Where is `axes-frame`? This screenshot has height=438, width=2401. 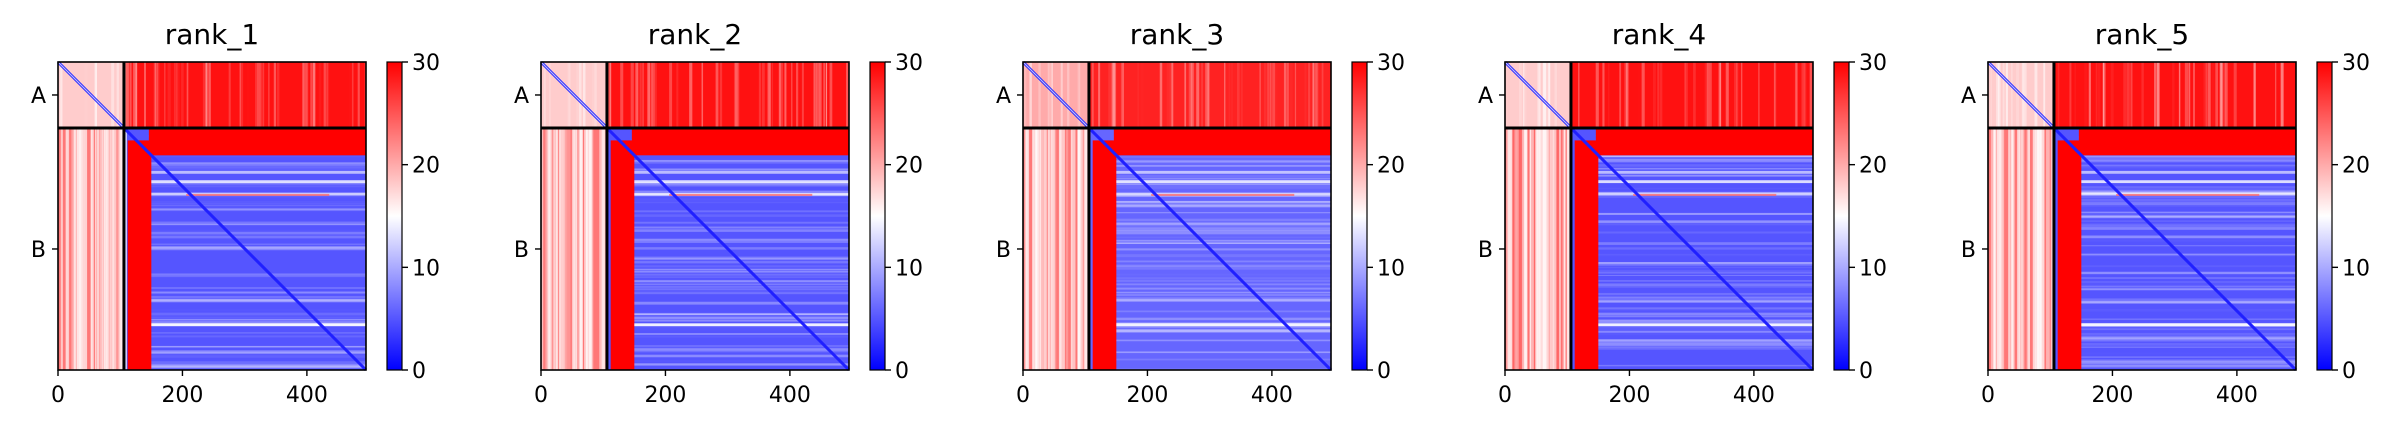 axes-frame is located at coordinates (1177, 216).